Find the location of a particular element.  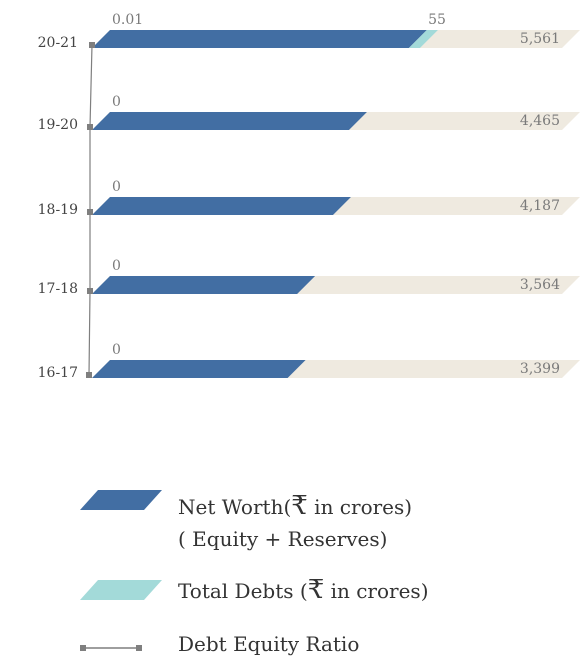

total-value-label: 5,561 is located at coordinates (540, 39).